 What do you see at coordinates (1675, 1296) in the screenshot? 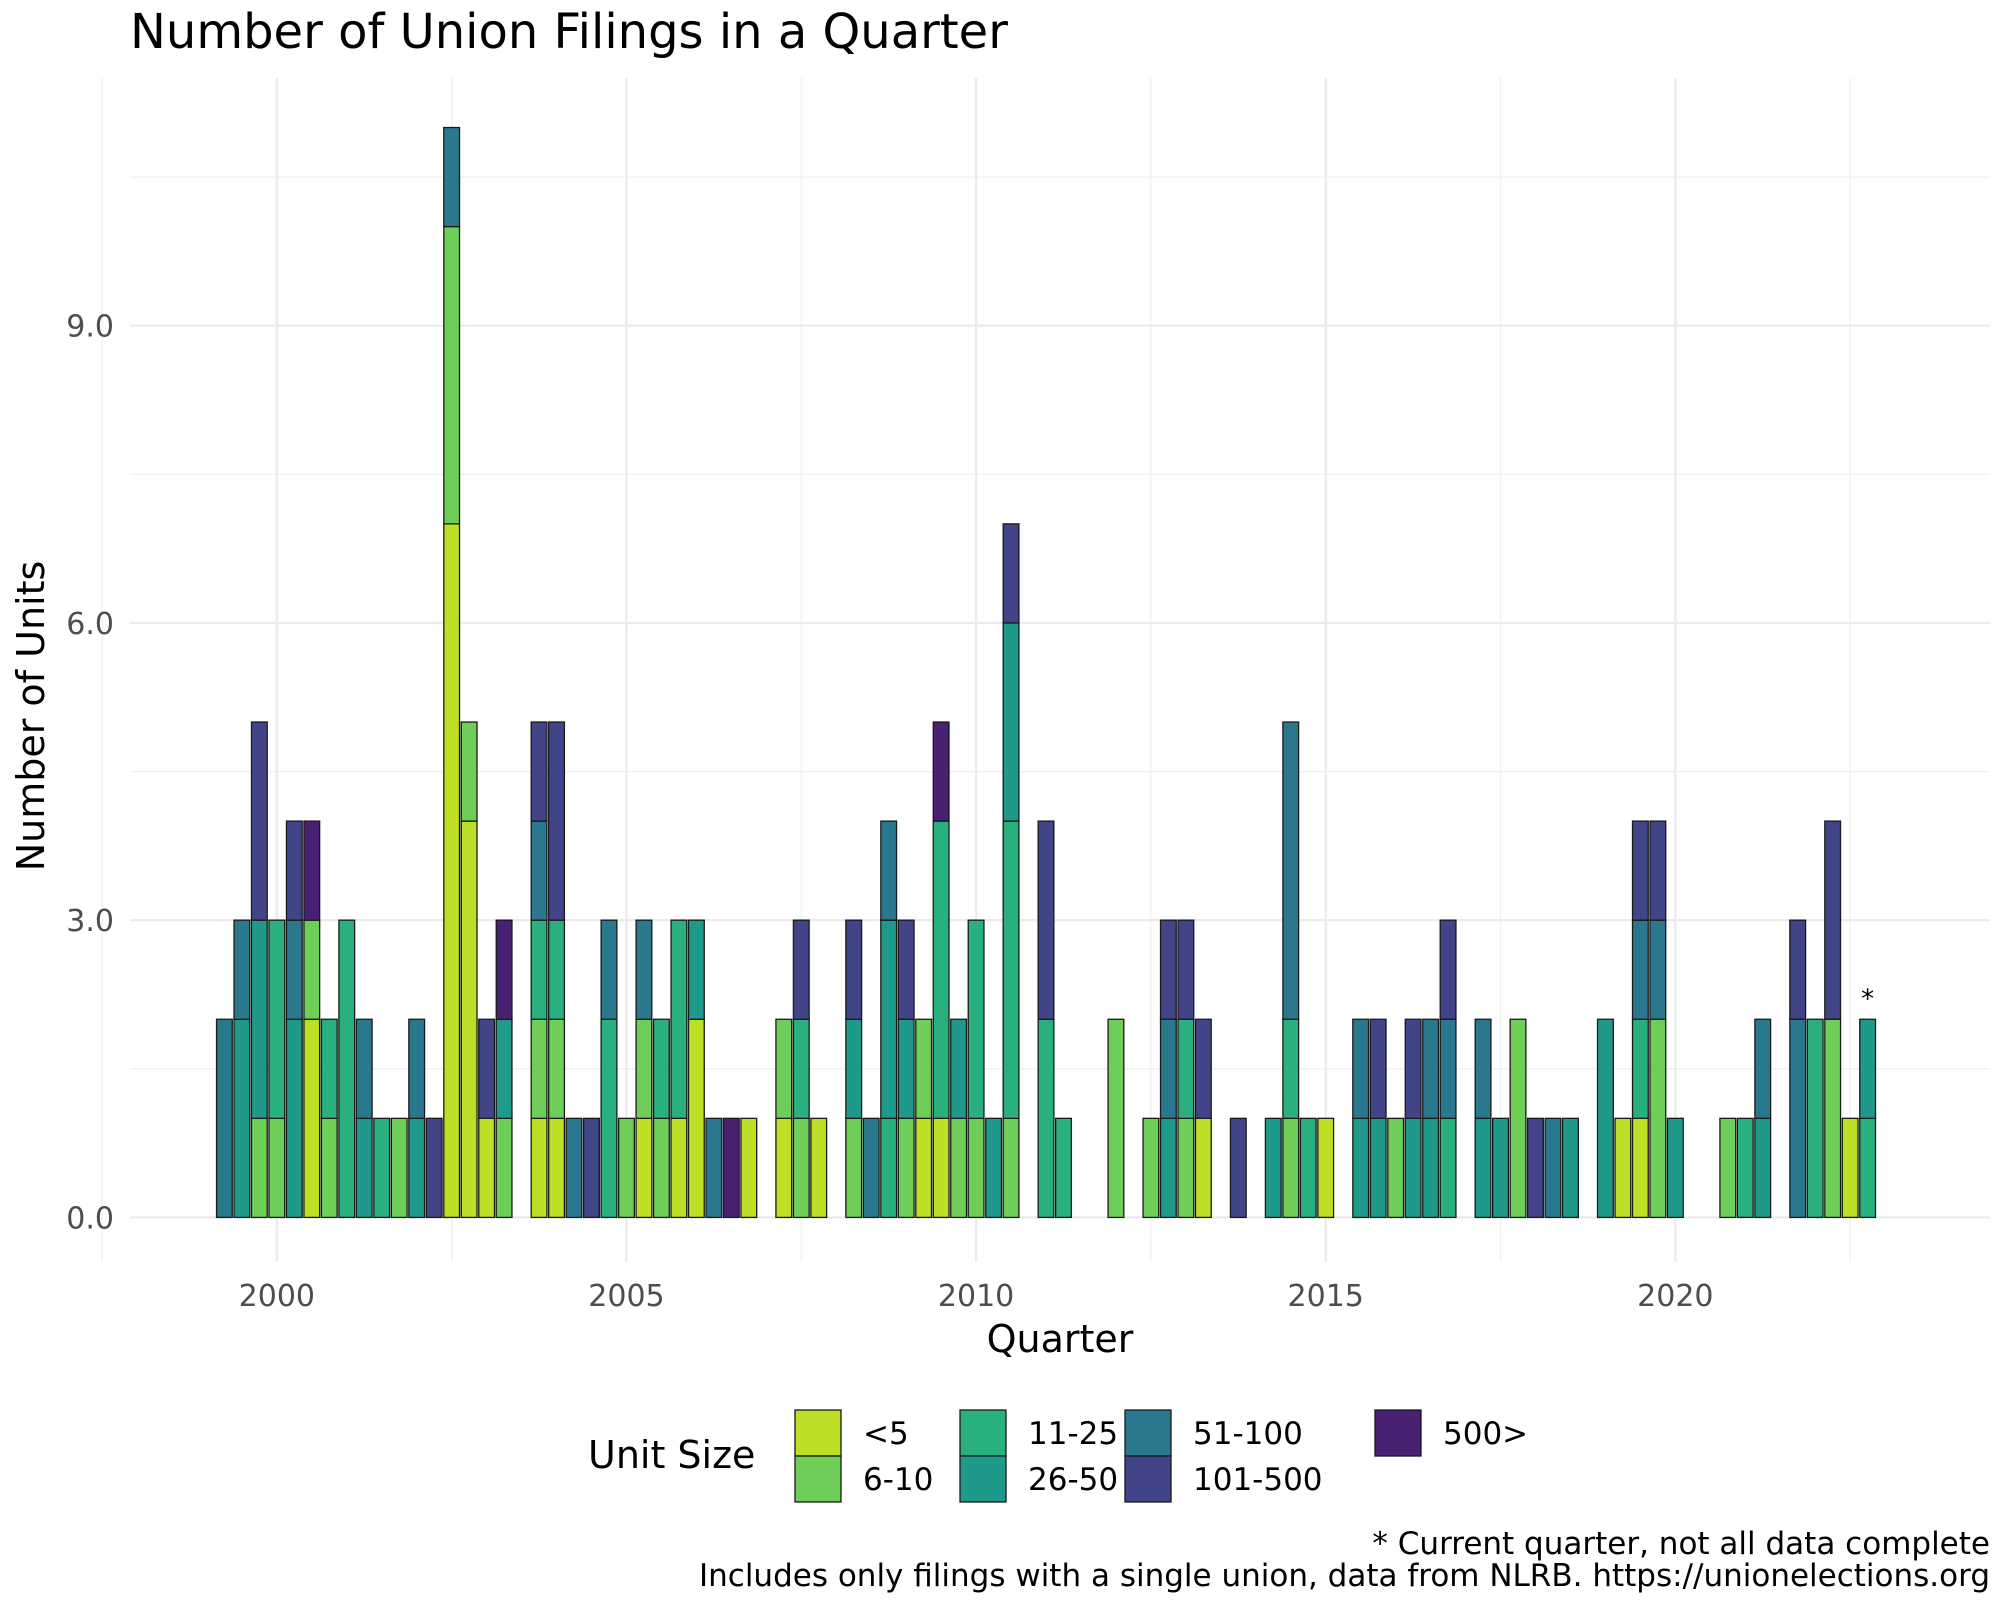
I see `x-tick-label: 2020` at bounding box center [1675, 1296].